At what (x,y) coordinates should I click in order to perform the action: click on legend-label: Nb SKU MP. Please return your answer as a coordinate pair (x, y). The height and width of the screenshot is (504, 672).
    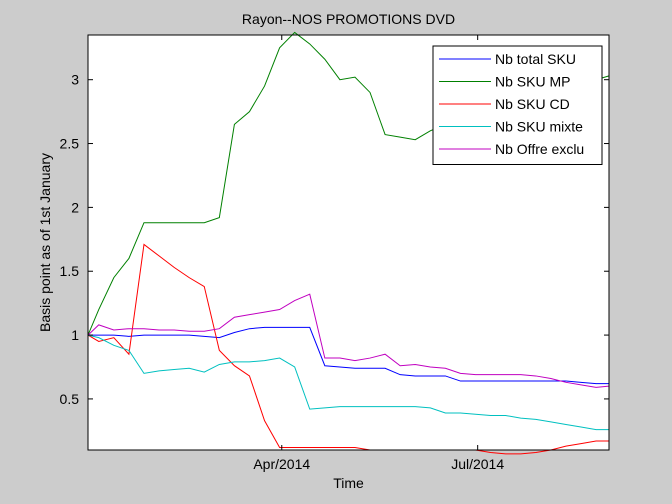
    Looking at the image, I should click on (532, 82).